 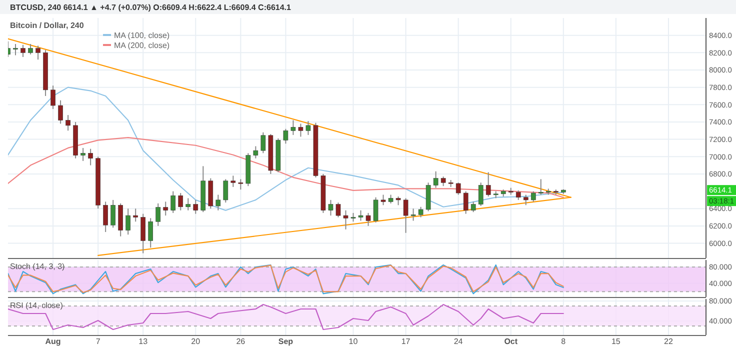 What do you see at coordinates (563, 341) in the screenshot?
I see `x-tick-label: 8` at bounding box center [563, 341].